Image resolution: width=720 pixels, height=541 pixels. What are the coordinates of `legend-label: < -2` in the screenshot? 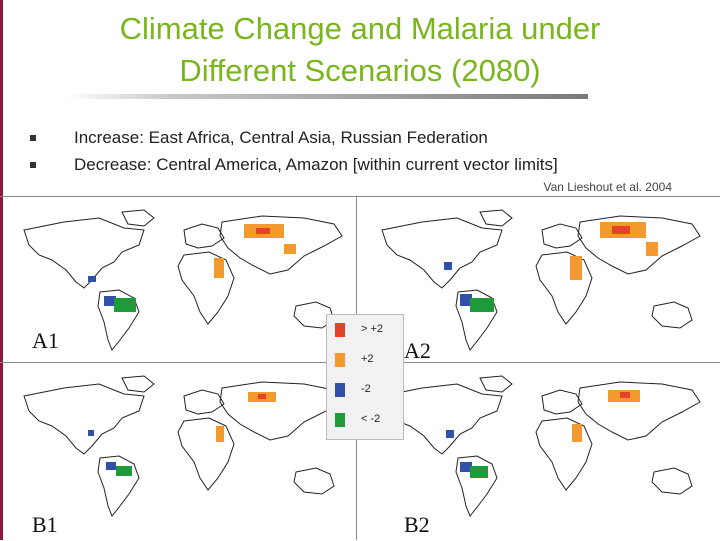 It's located at (371, 419).